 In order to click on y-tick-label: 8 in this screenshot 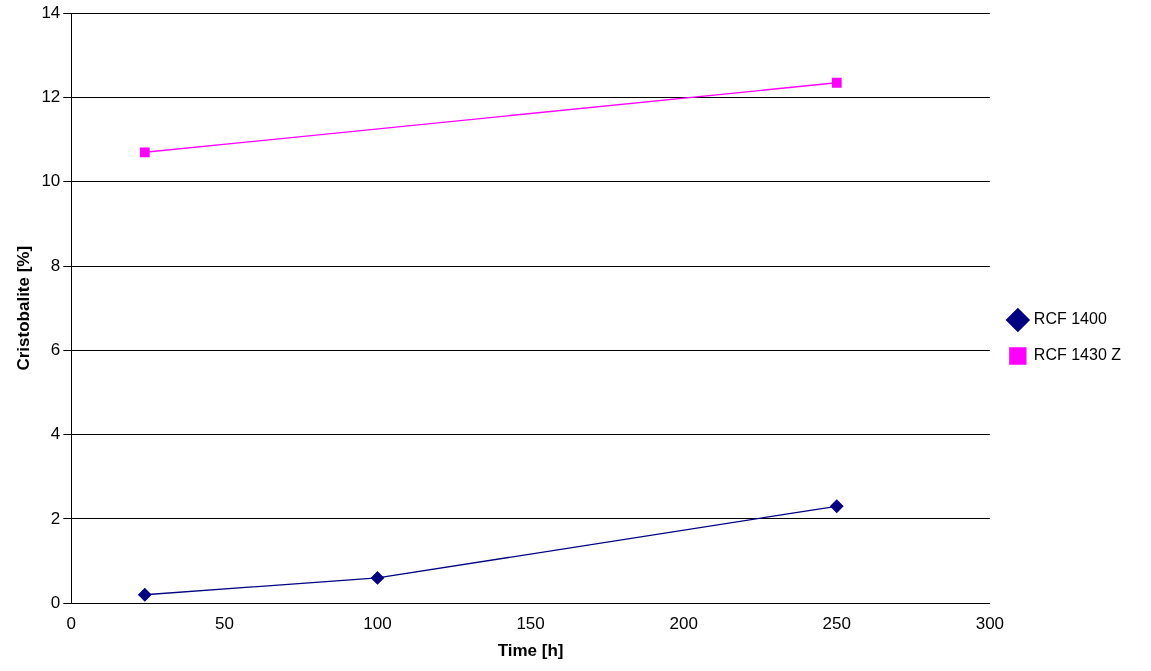, I will do `click(55, 265)`.